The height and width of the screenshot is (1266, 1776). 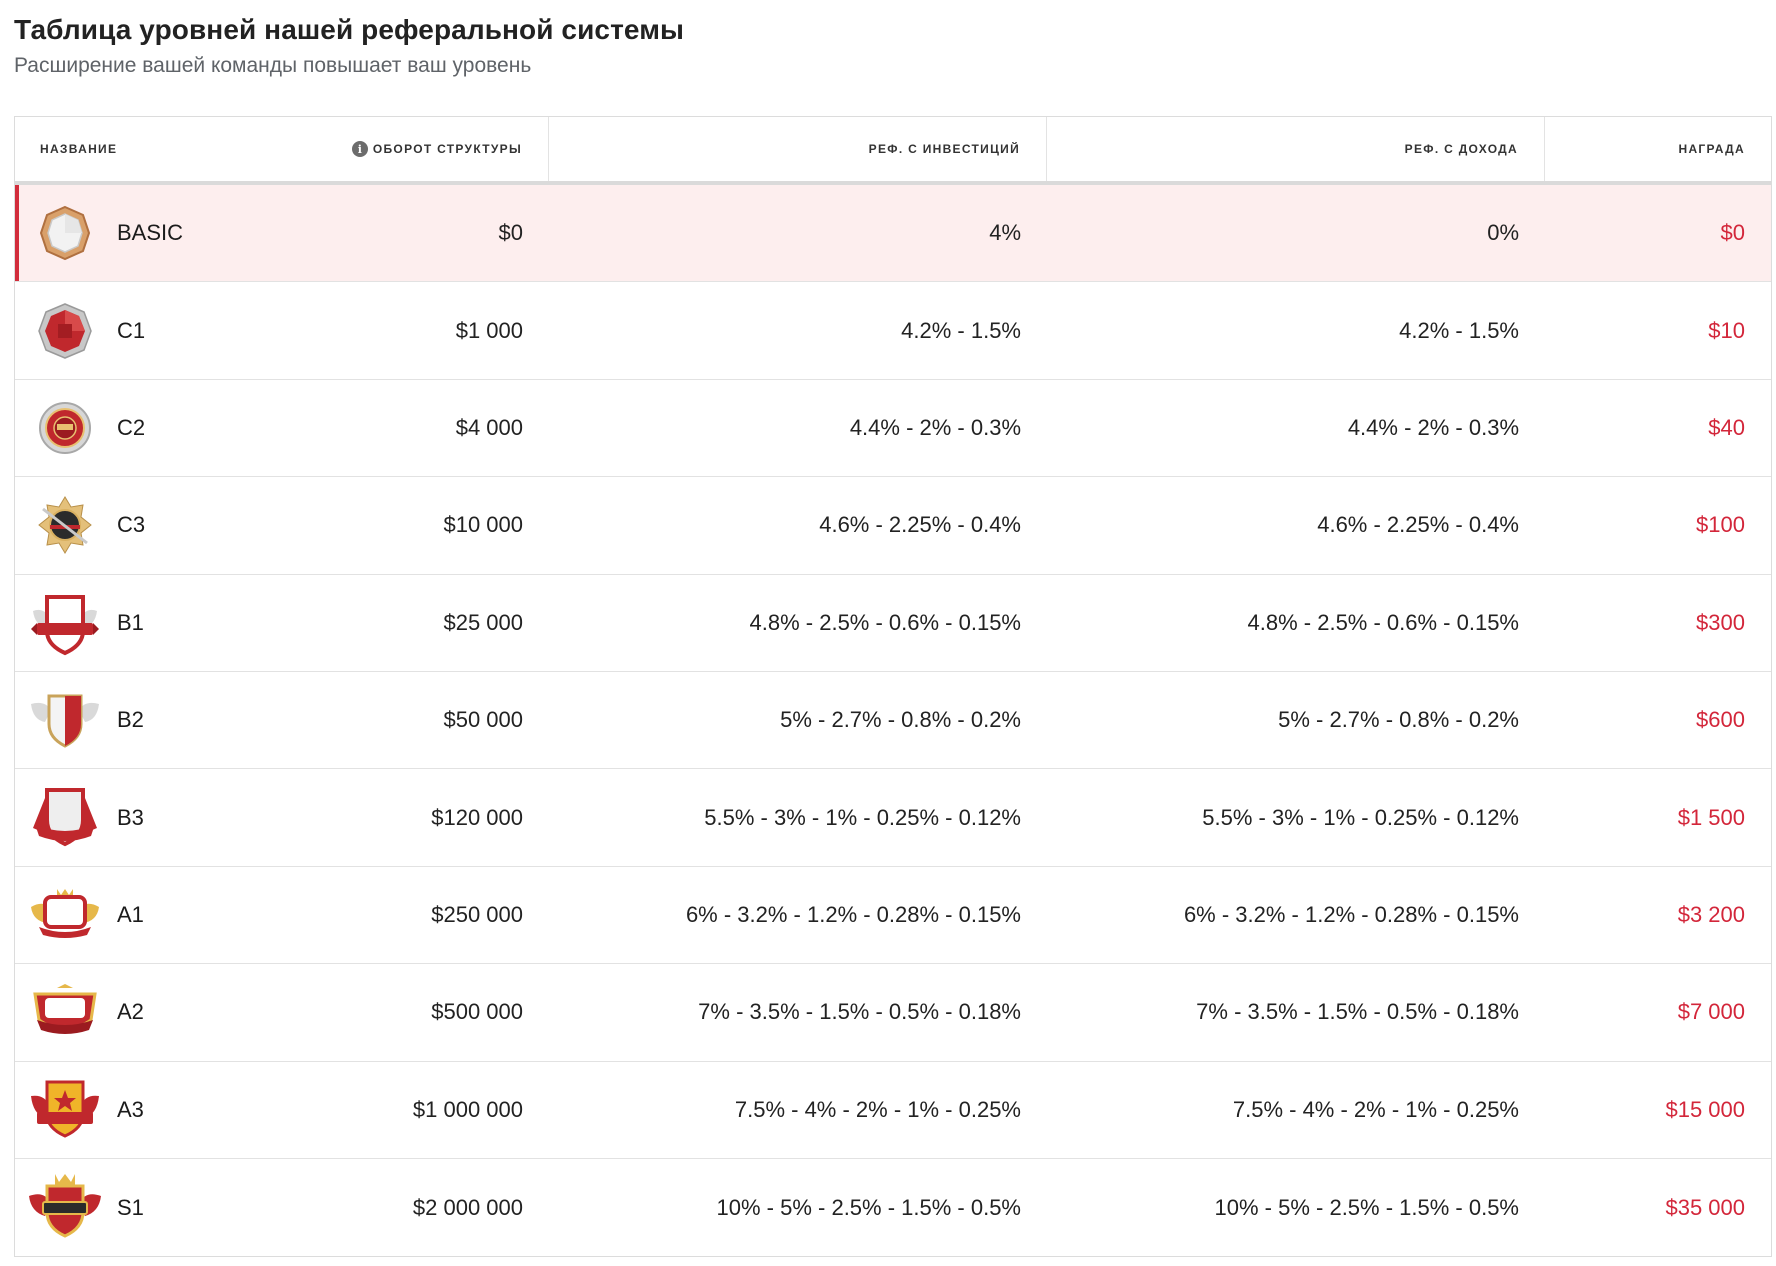 I want to click on ref-income-value: 7.5% - 4% - 2% - 1% - 0.25%, so click(x=1375, y=1109).